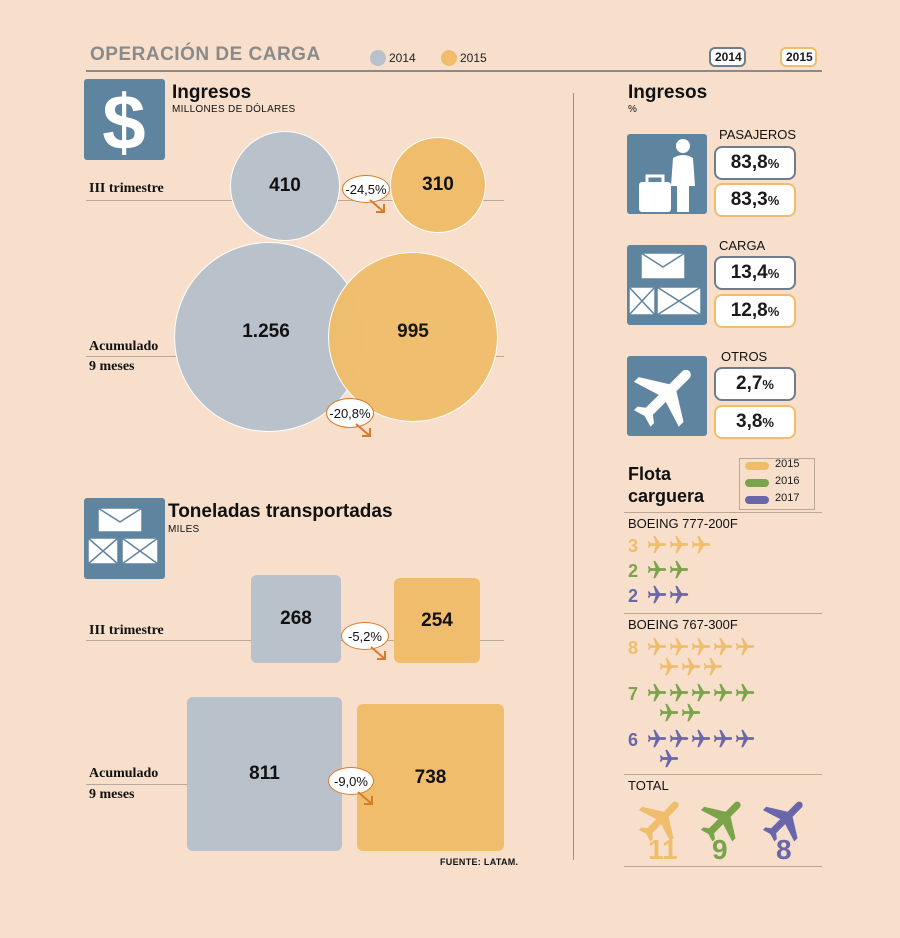 The height and width of the screenshot is (938, 900). What do you see at coordinates (280, 511) in the screenshot?
I see `toneladas-title: Toneladas transportadas` at bounding box center [280, 511].